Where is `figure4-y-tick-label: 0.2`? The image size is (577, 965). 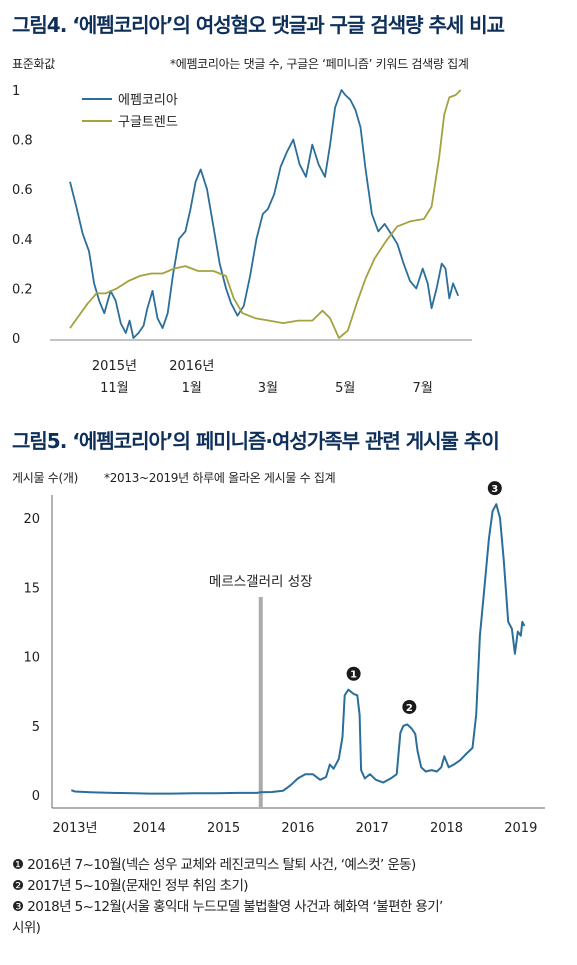 figure4-y-tick-label: 0.2 is located at coordinates (22, 289).